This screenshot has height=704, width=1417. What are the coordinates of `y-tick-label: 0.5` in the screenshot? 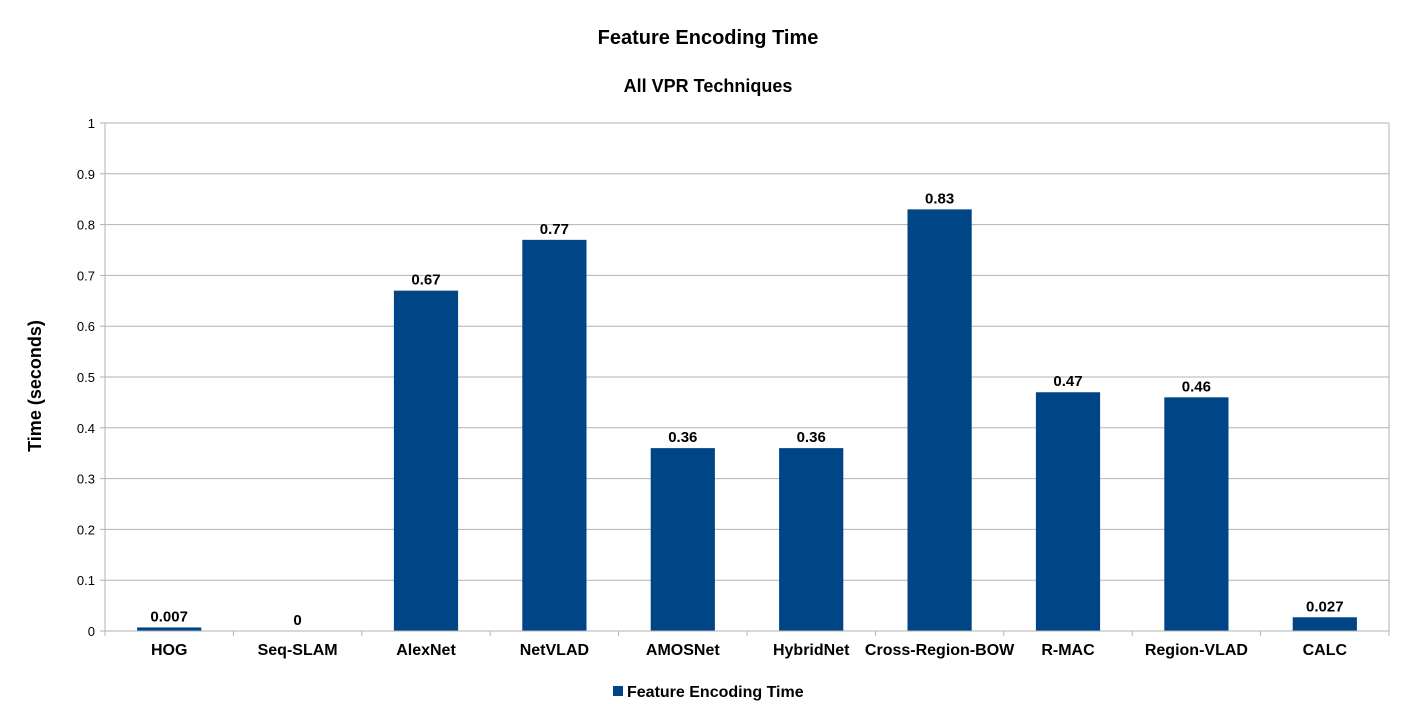 It's located at (86, 377).